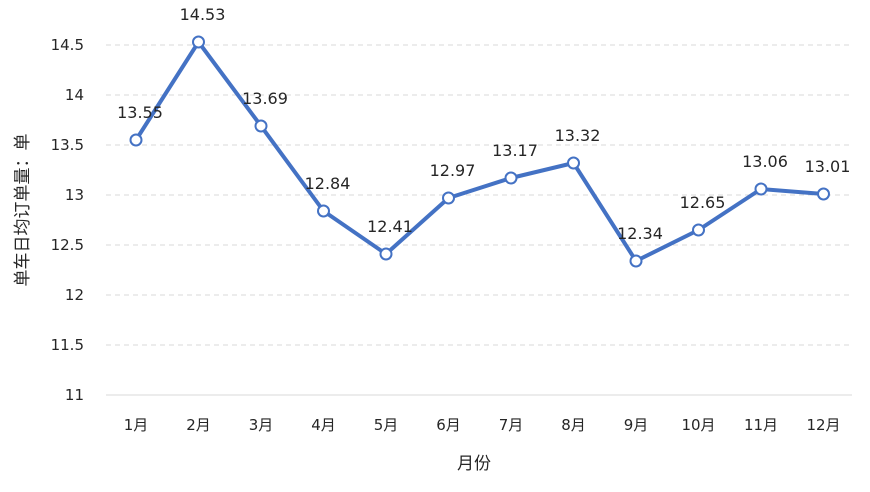 The height and width of the screenshot is (492, 870). I want to click on data-label: 12.41, so click(390, 226).